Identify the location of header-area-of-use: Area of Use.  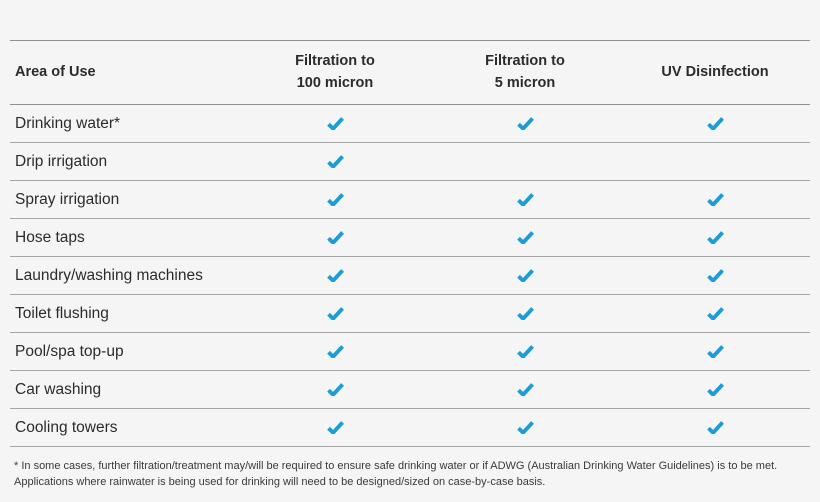
(55, 71).